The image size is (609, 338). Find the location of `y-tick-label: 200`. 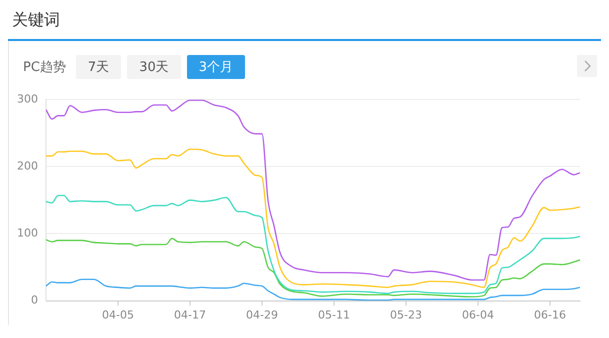

y-tick-label: 200 is located at coordinates (27, 166).